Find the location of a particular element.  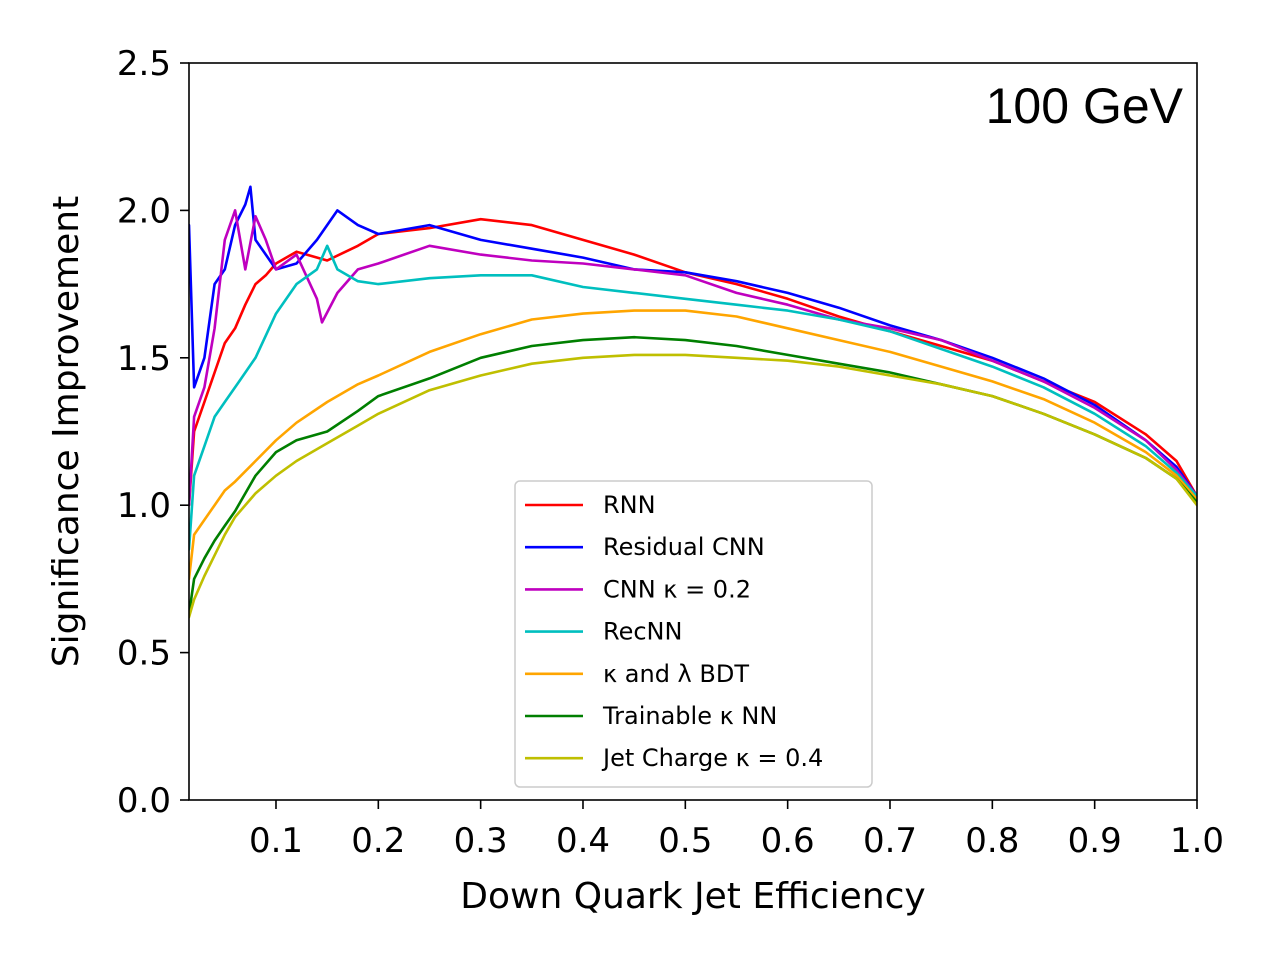

x-tick-label: 0.1 is located at coordinates (276, 841).